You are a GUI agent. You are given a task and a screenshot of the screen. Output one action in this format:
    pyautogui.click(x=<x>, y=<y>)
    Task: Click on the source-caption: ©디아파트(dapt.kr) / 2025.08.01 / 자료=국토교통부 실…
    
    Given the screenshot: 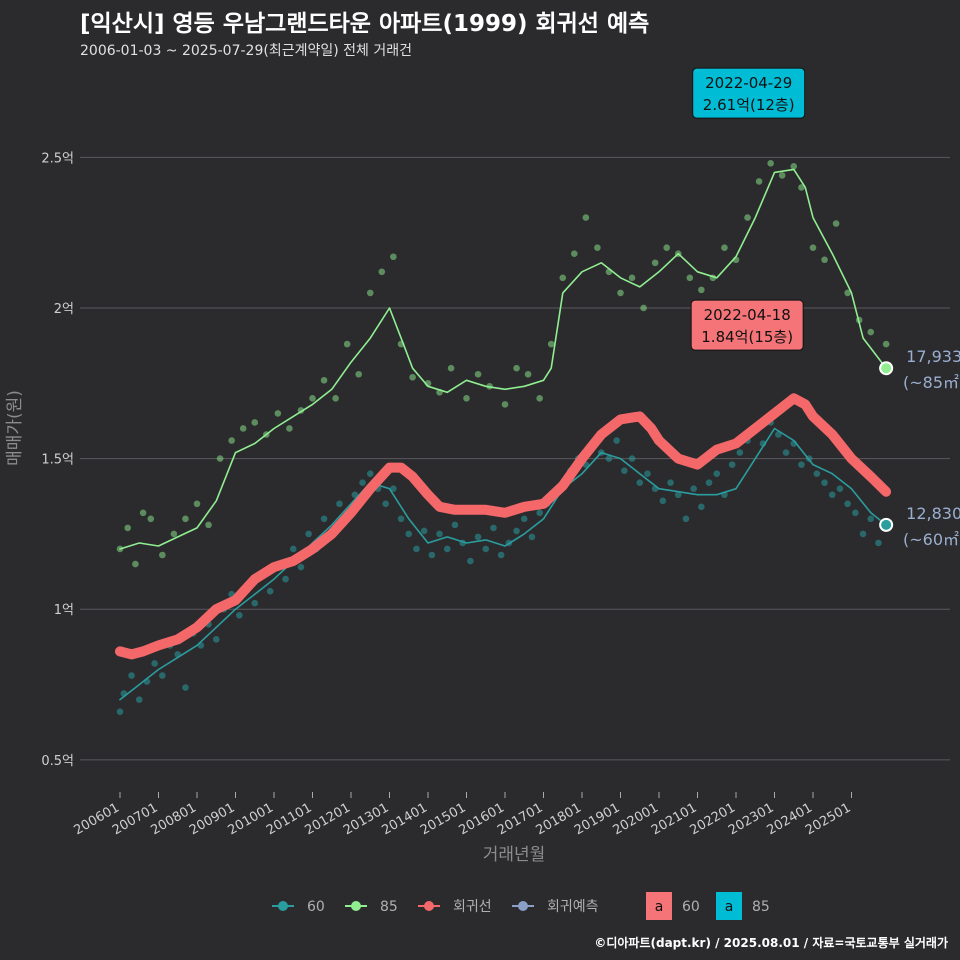 What is the action you would take?
    pyautogui.click(x=771, y=943)
    